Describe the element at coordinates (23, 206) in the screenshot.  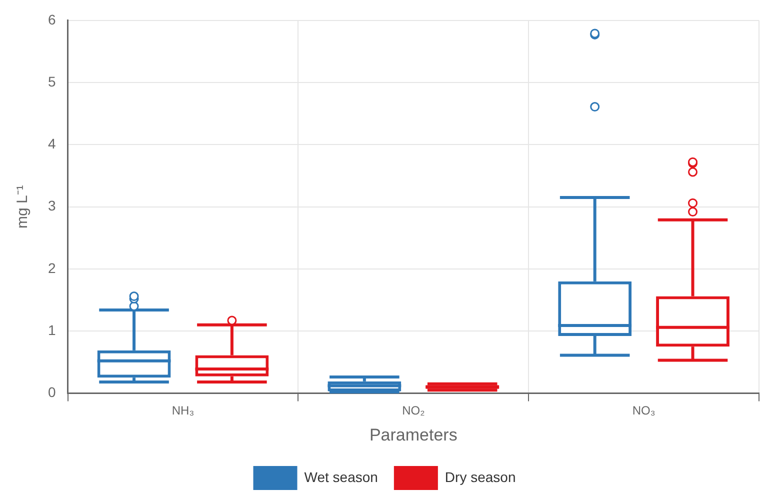
I see `y-axis-title: mg L⁻¹` at that location.